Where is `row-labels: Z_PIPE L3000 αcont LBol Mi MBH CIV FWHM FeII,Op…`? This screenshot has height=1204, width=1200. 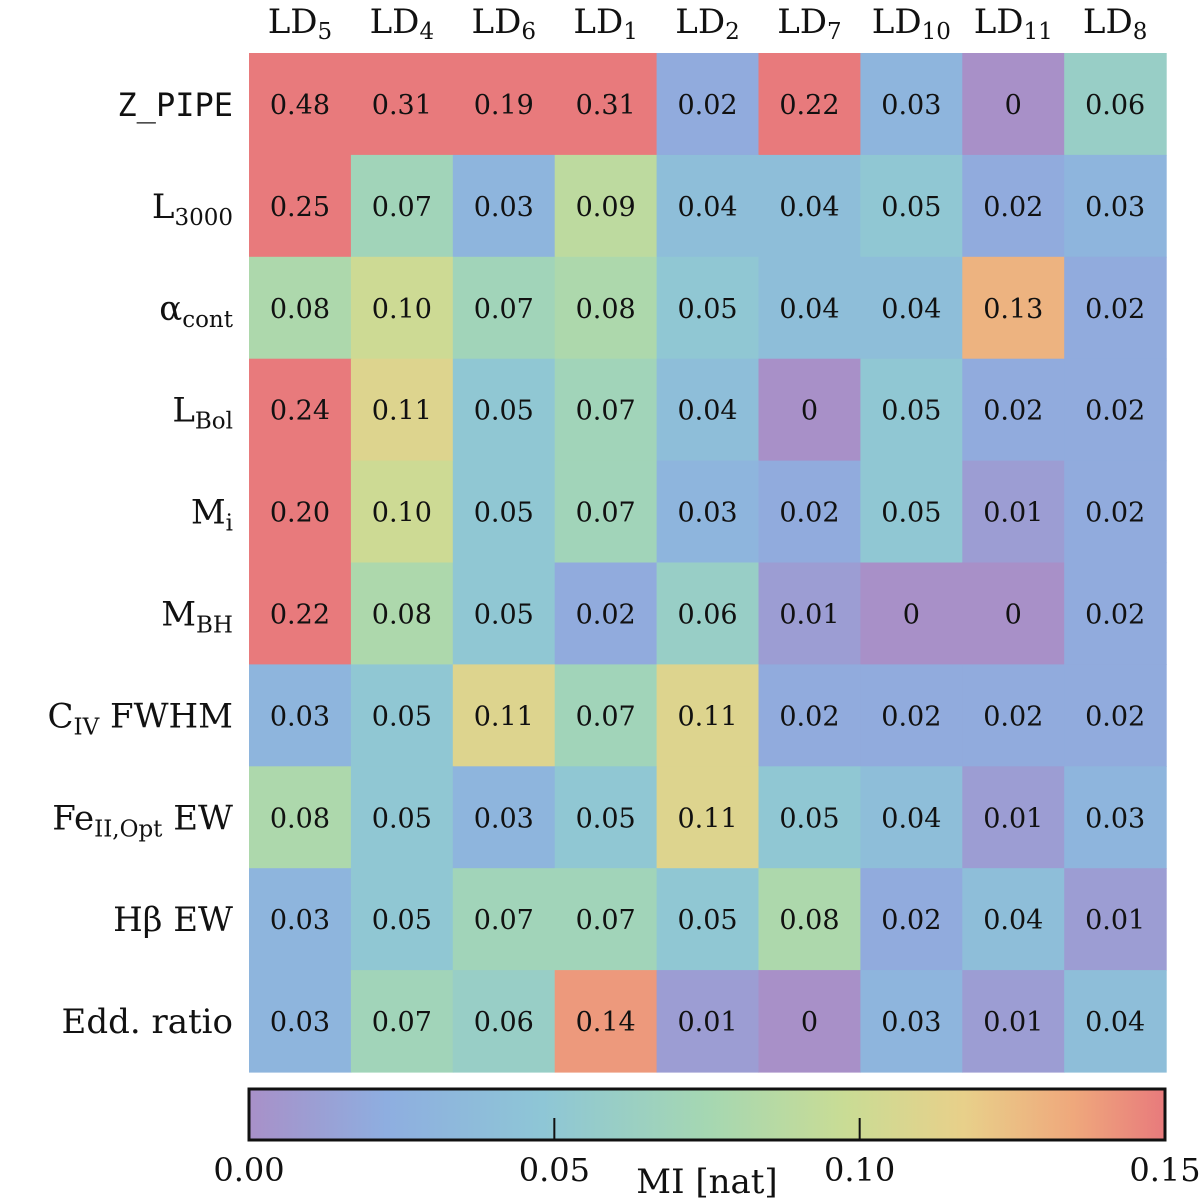 row-labels: Z_PIPE L3000 αcont LBol Mi MBH CIV FWHM FeII,Op… is located at coordinates (140, 564).